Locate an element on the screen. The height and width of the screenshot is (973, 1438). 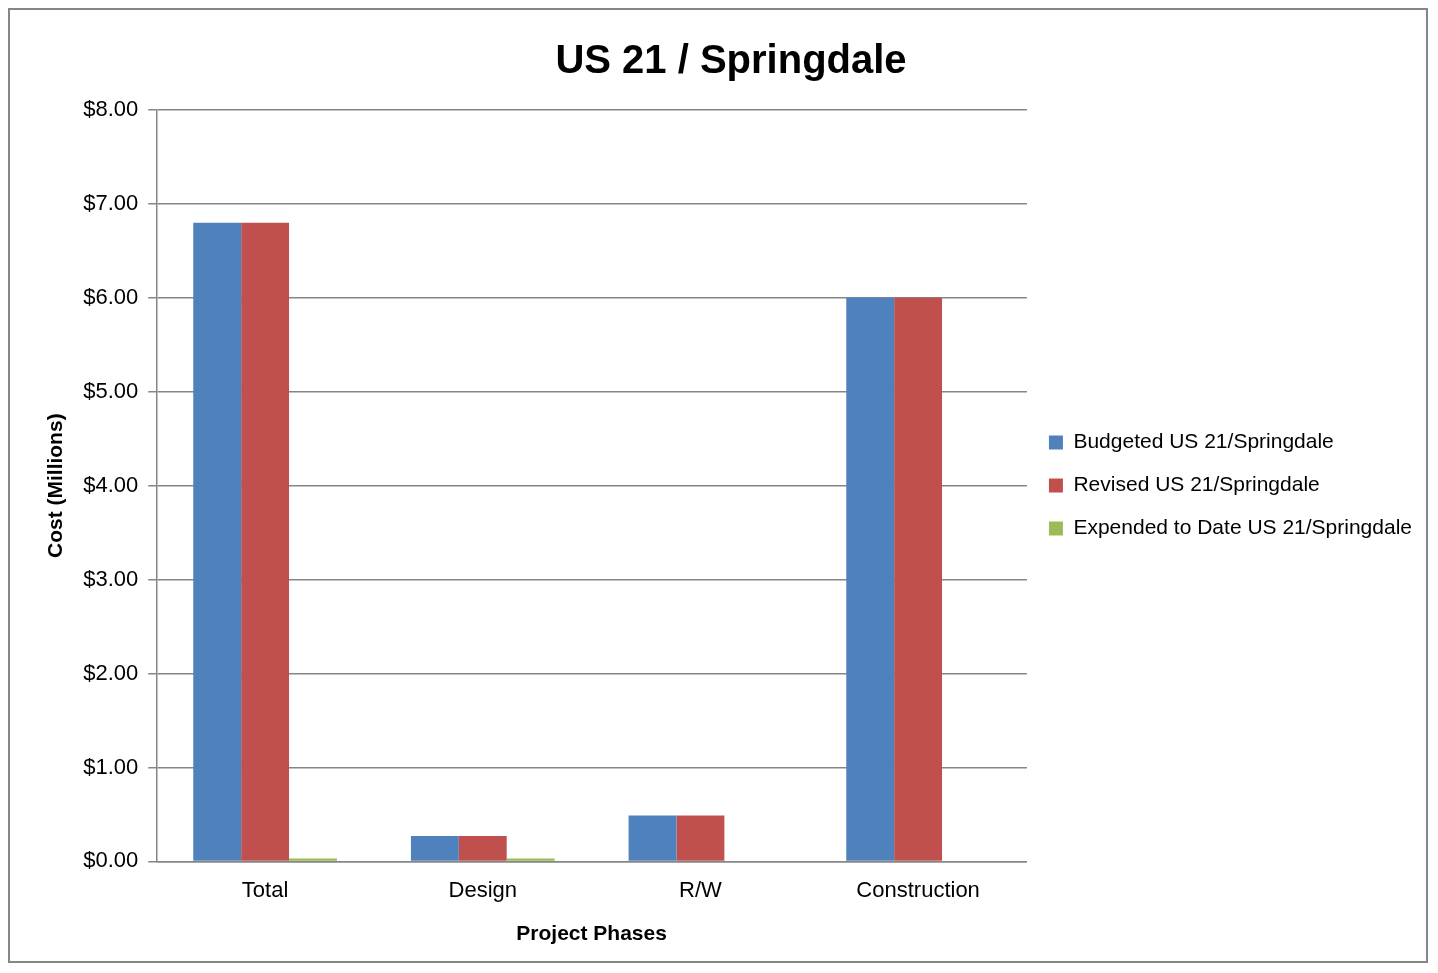
y-tick-label: $0.00 is located at coordinates (111, 860).